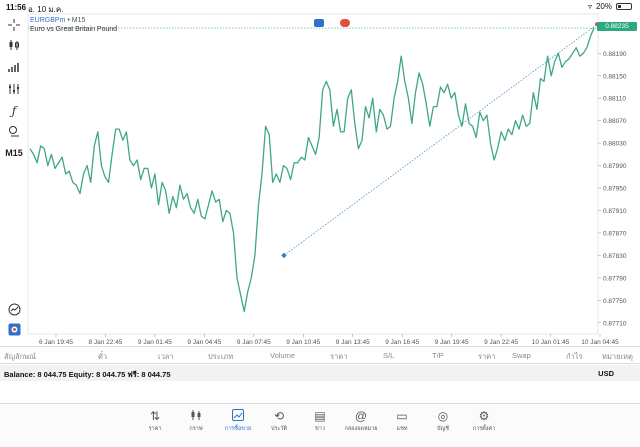  What do you see at coordinates (574, 356) in the screenshot?
I see `col-profit: กำไร` at bounding box center [574, 356].